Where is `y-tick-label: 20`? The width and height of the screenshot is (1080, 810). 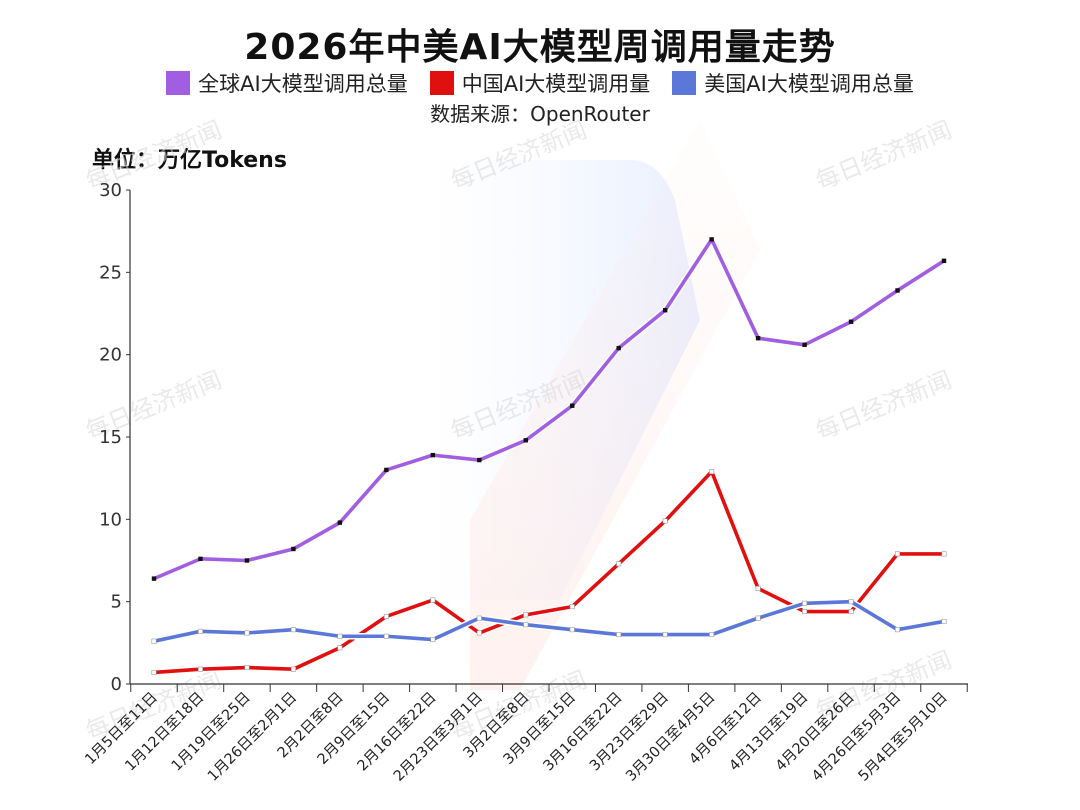
y-tick-label: 20 is located at coordinates (110, 355).